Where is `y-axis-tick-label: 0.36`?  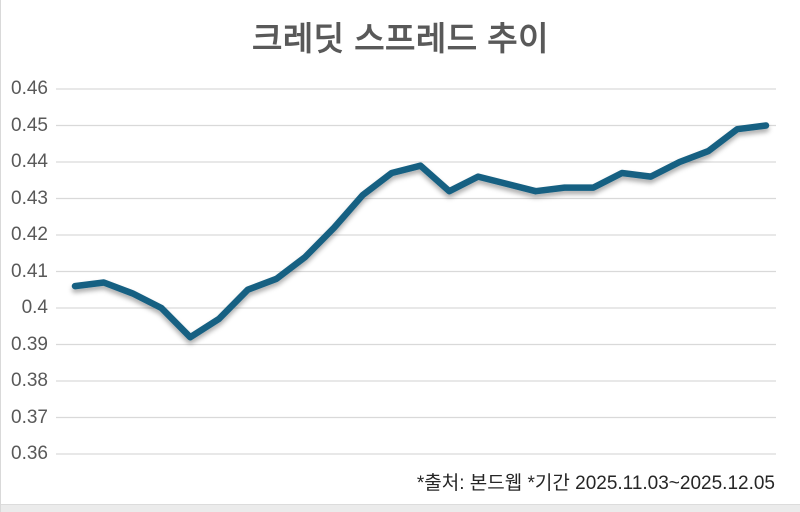
y-axis-tick-label: 0.36 is located at coordinates (29, 453).